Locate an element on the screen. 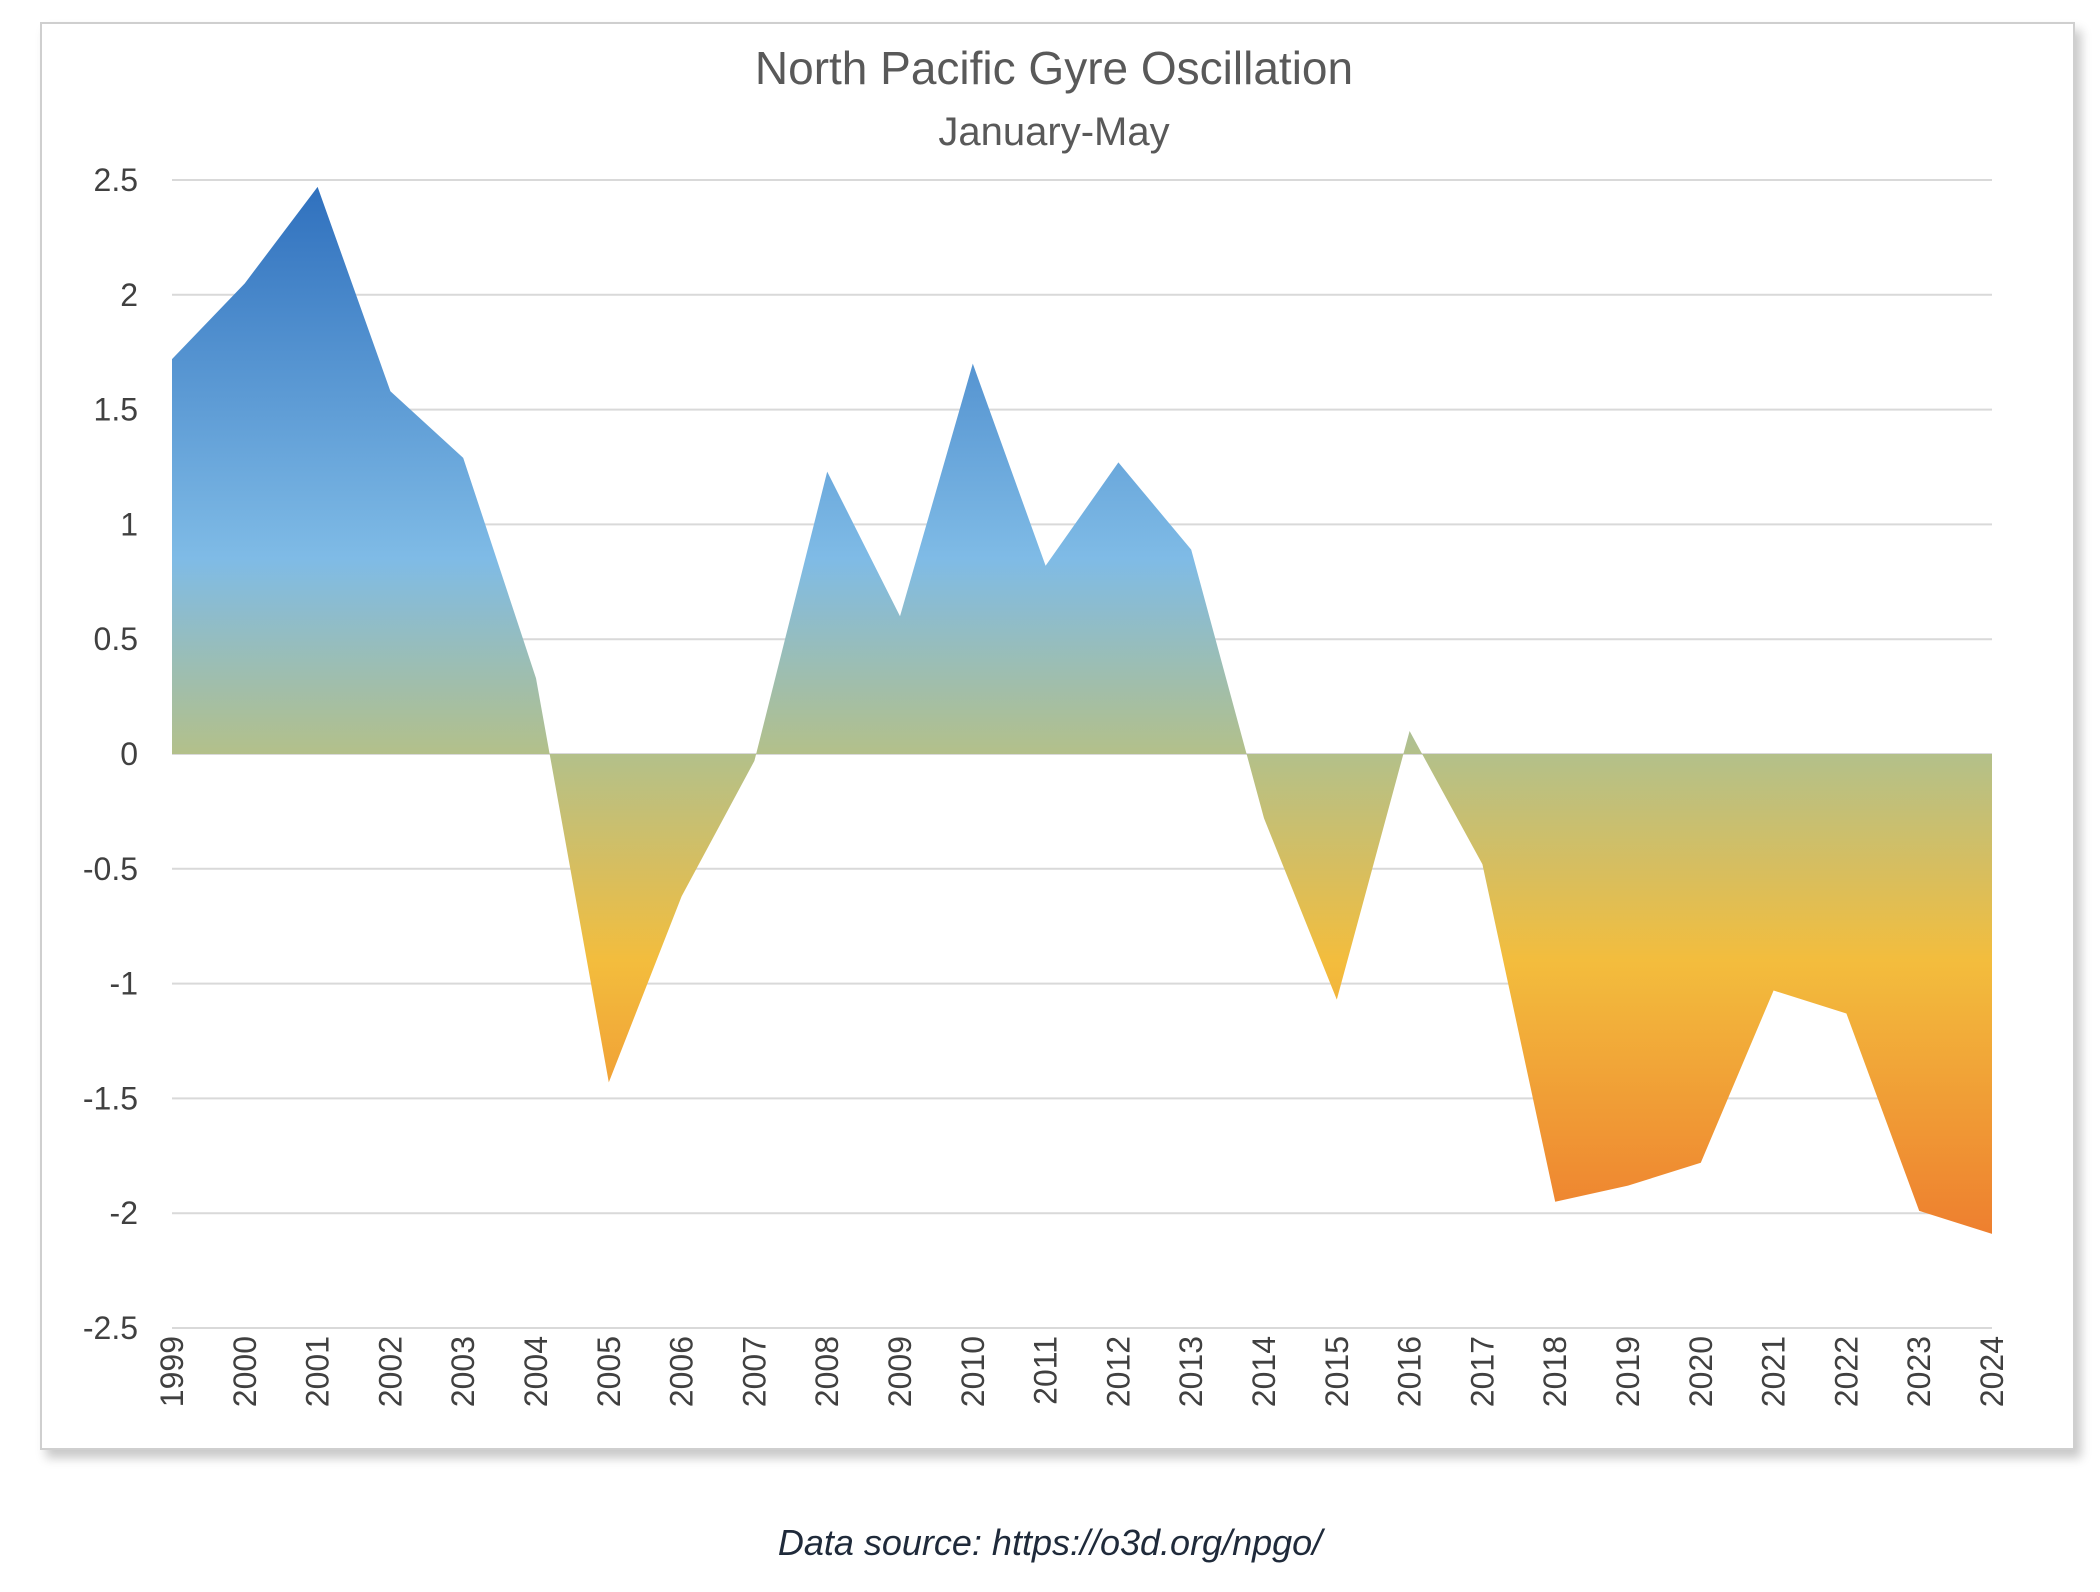 The height and width of the screenshot is (1592, 2100). x-tick-label: 2014 is located at coordinates (1264, 1371).